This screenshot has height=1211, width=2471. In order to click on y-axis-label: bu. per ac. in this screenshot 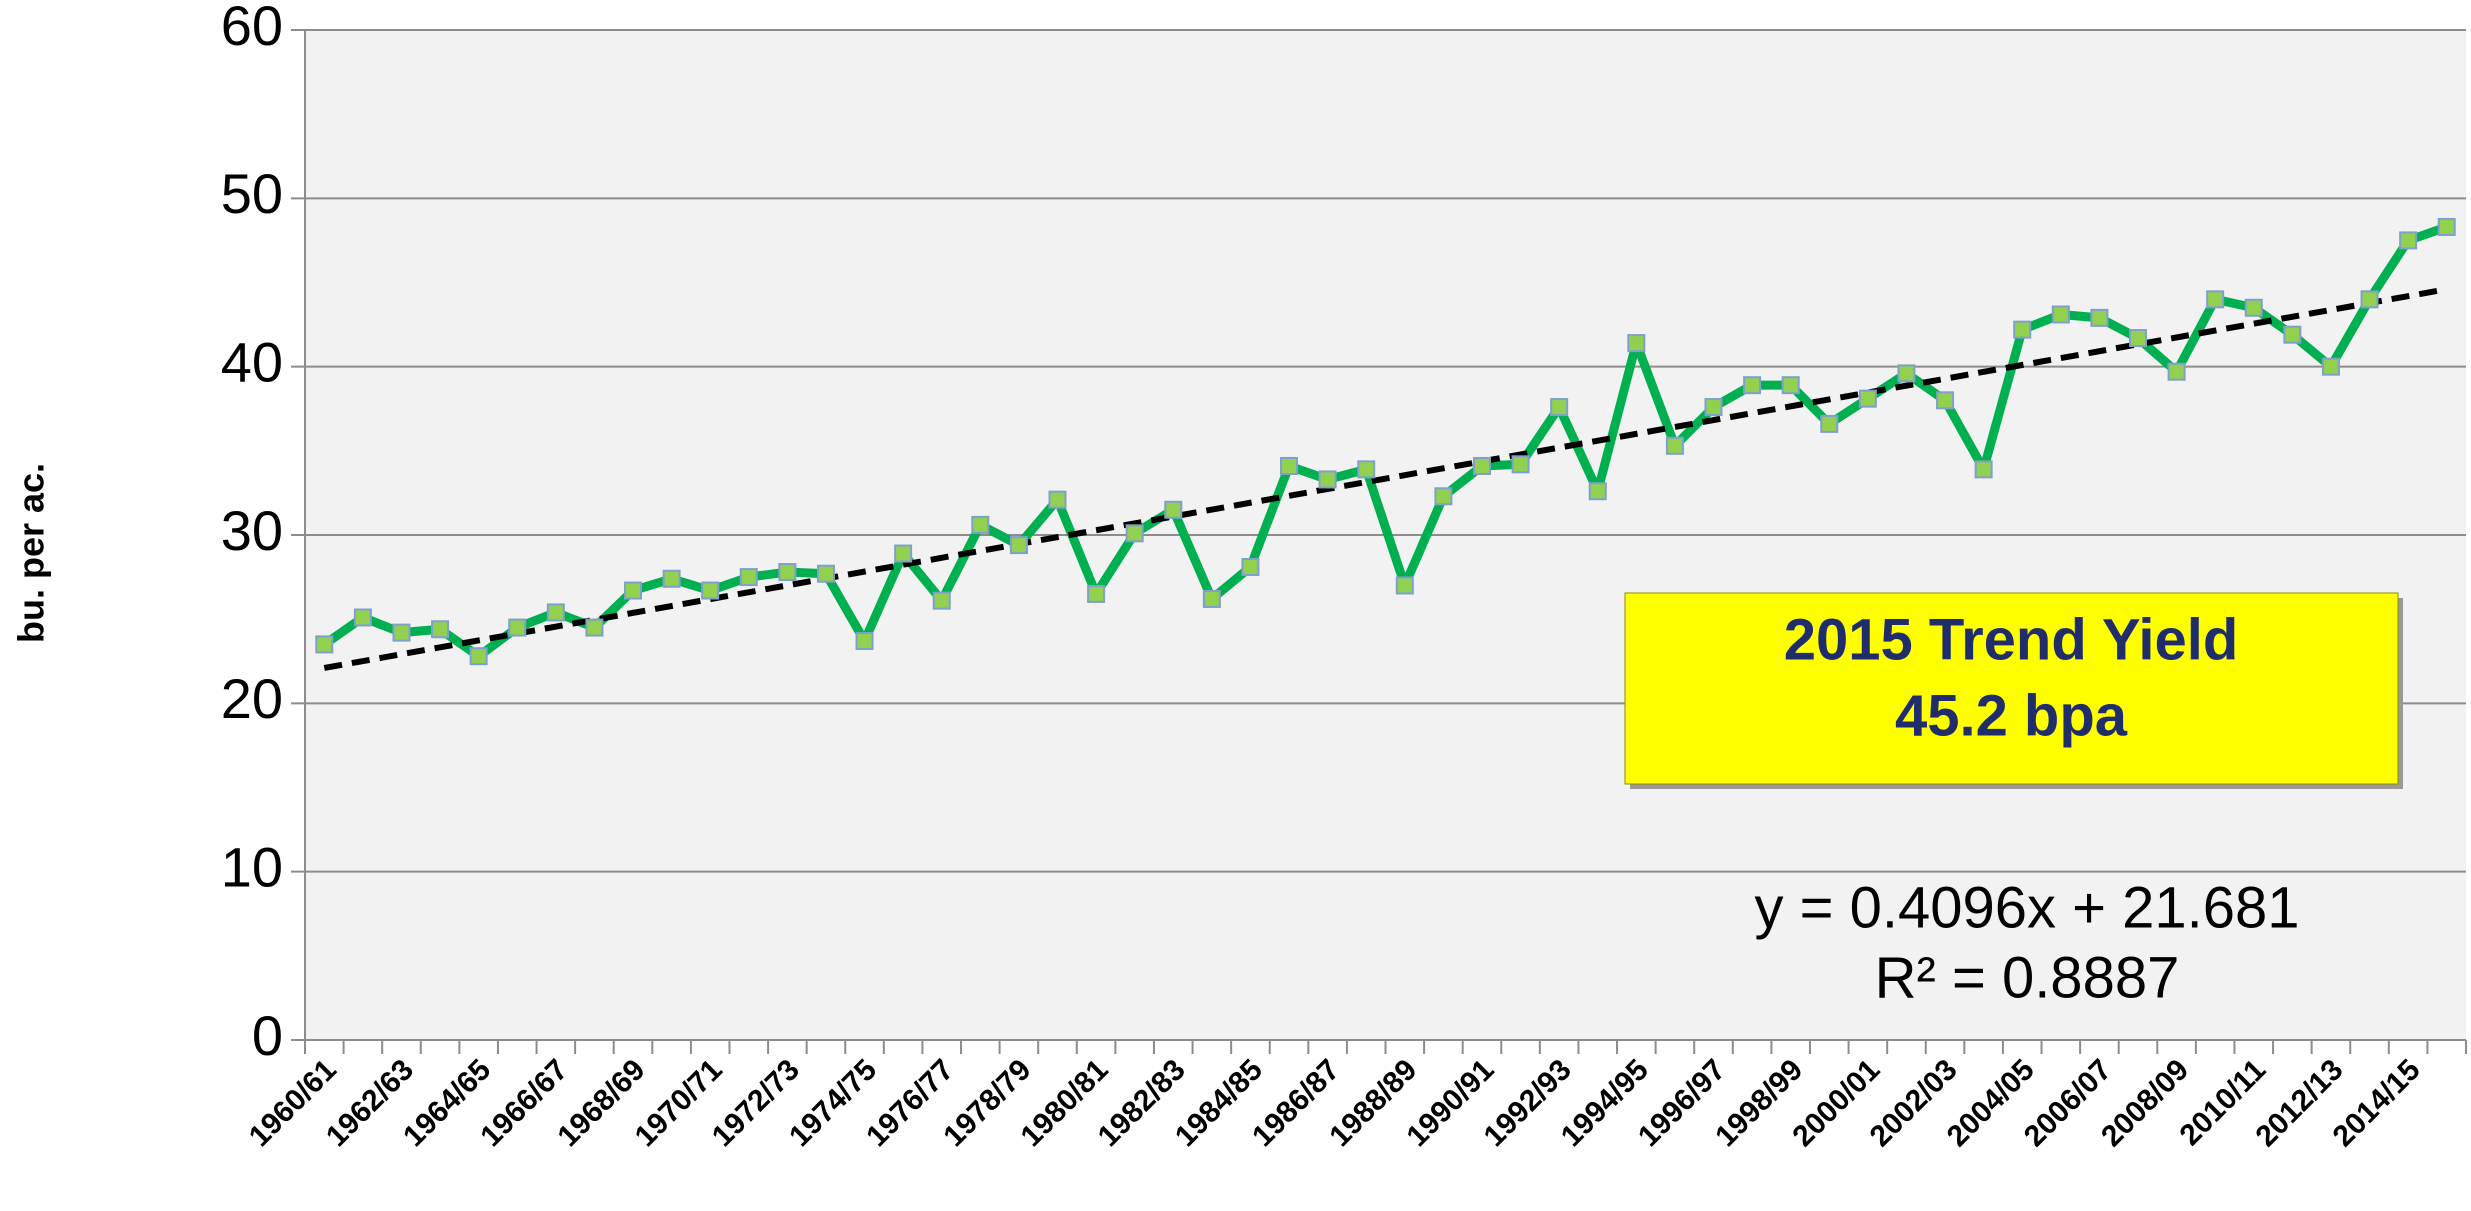, I will do `click(31, 553)`.